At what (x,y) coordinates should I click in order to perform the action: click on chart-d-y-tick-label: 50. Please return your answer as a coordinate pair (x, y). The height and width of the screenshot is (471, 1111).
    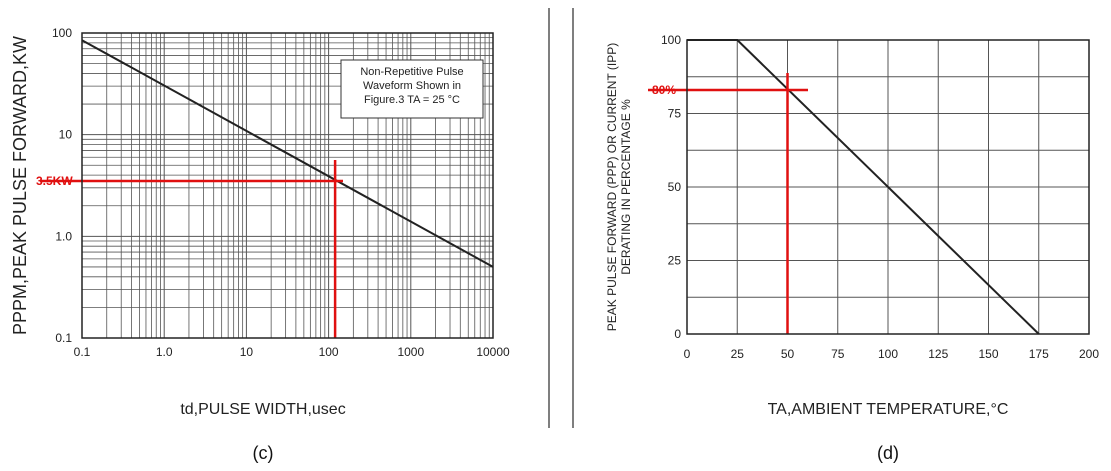
    Looking at the image, I should click on (675, 187).